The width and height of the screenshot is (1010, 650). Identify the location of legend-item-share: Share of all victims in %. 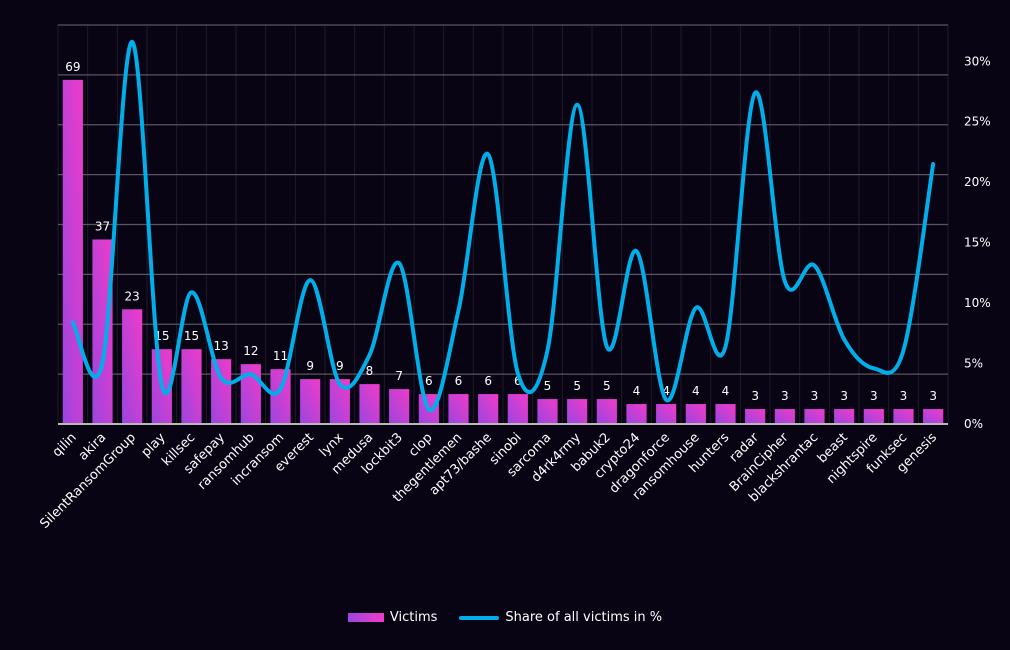
(560, 617).